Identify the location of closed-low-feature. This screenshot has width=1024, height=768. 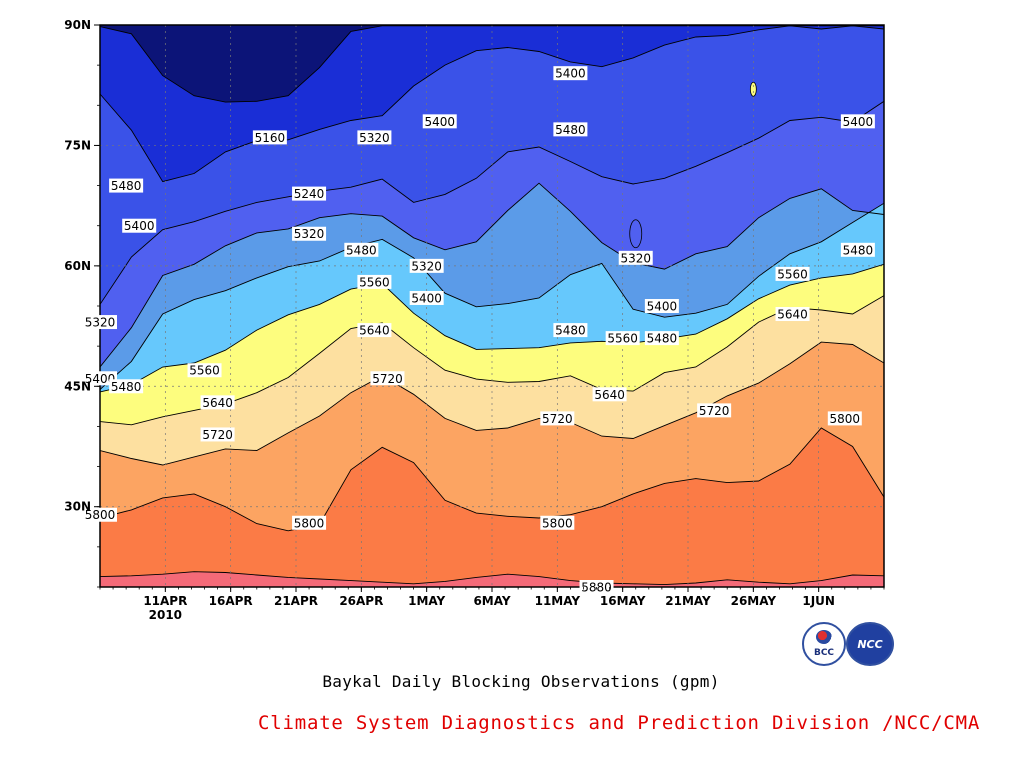
(636, 234).